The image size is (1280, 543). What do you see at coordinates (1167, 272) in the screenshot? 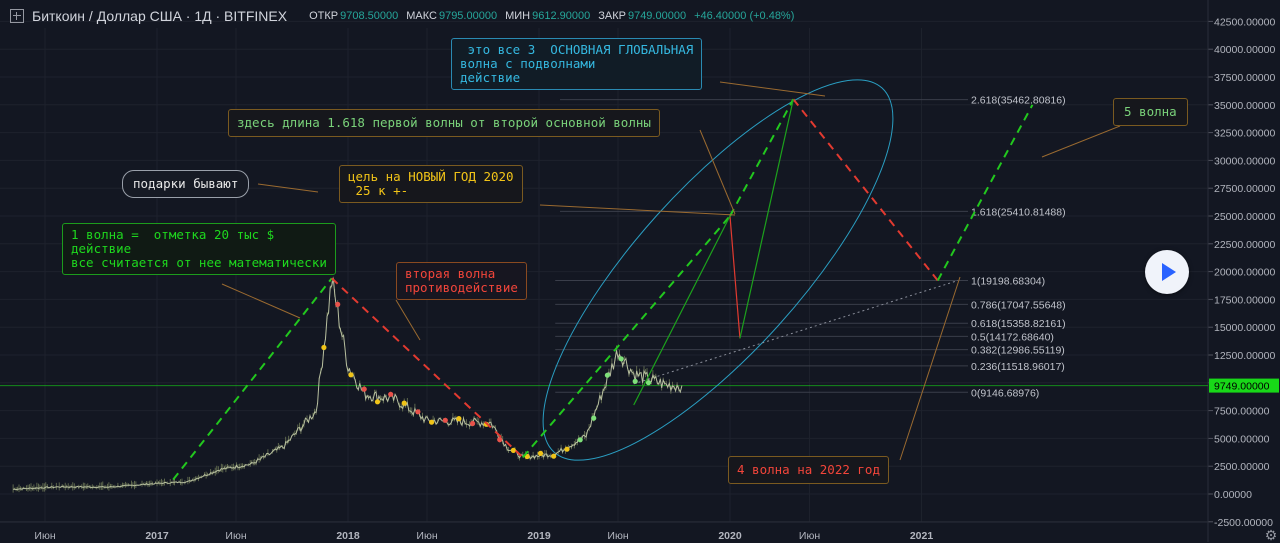
I see `play-icon` at bounding box center [1167, 272].